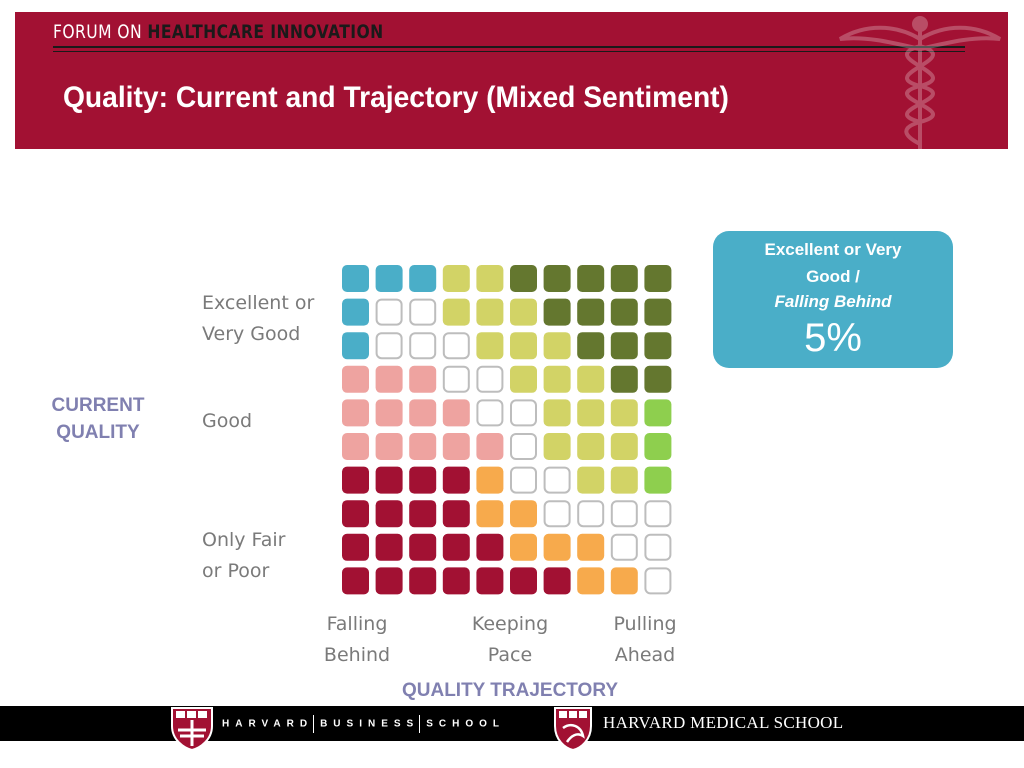 This screenshot has height=768, width=1024. Describe the element at coordinates (920, 82) in the screenshot. I see `caduceus-icon` at that location.